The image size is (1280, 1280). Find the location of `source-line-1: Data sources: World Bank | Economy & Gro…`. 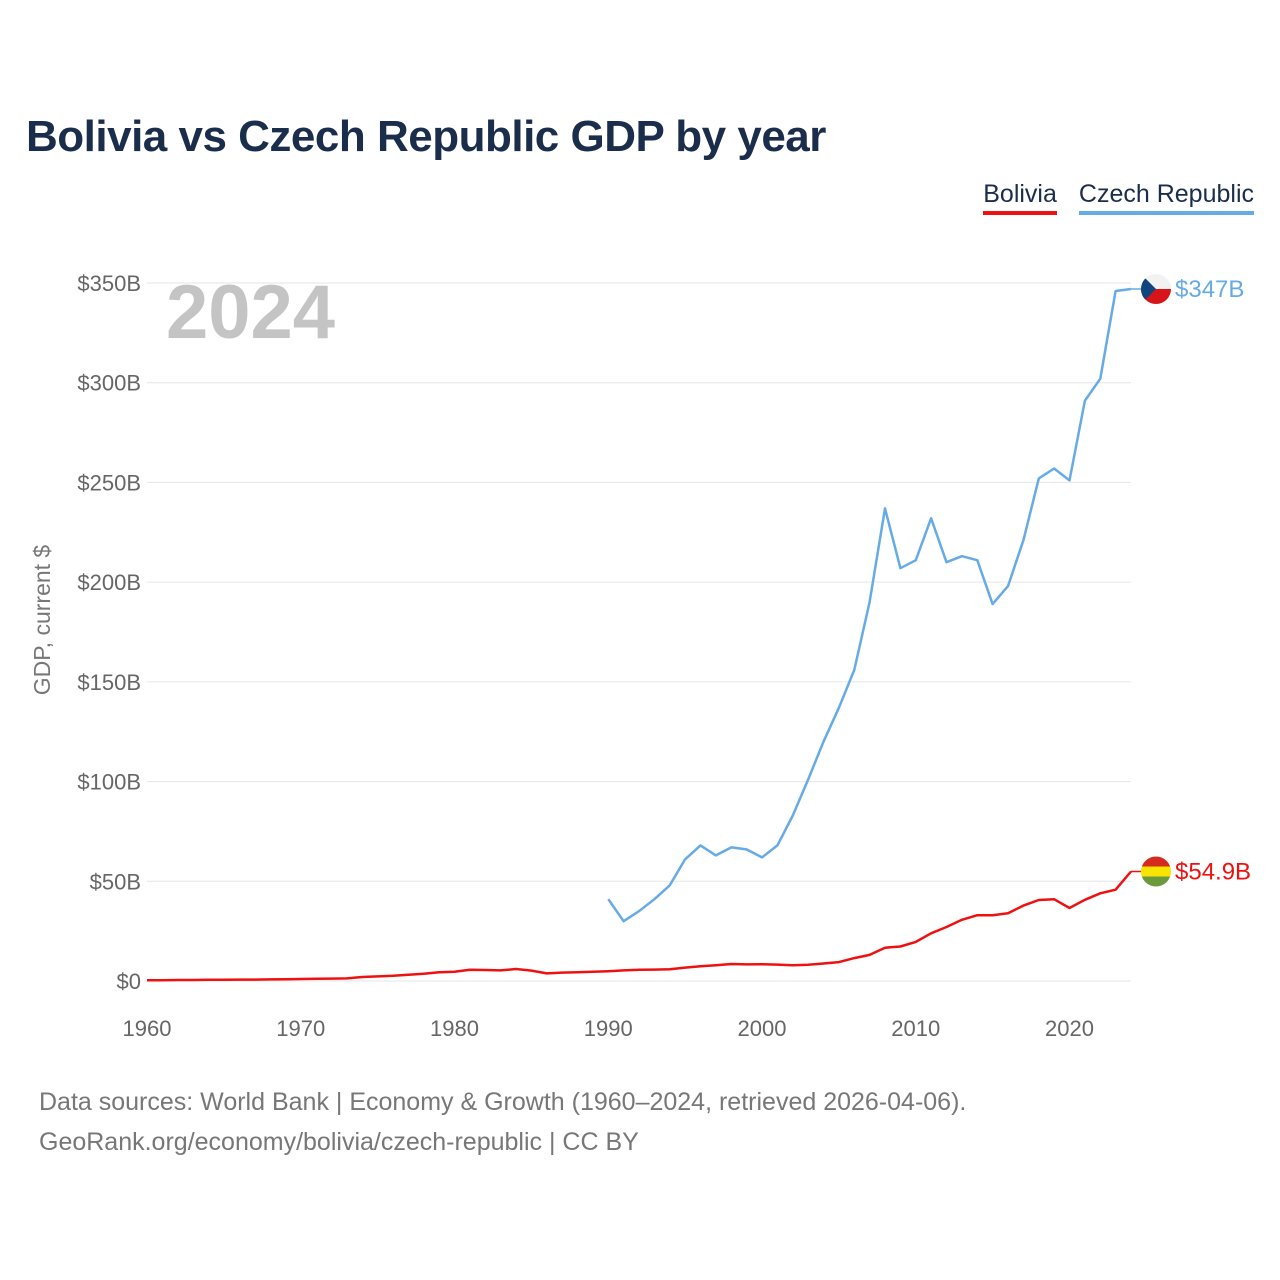

source-line-1: Data sources: World Bank | Economy & Gro… is located at coordinates (503, 1102).